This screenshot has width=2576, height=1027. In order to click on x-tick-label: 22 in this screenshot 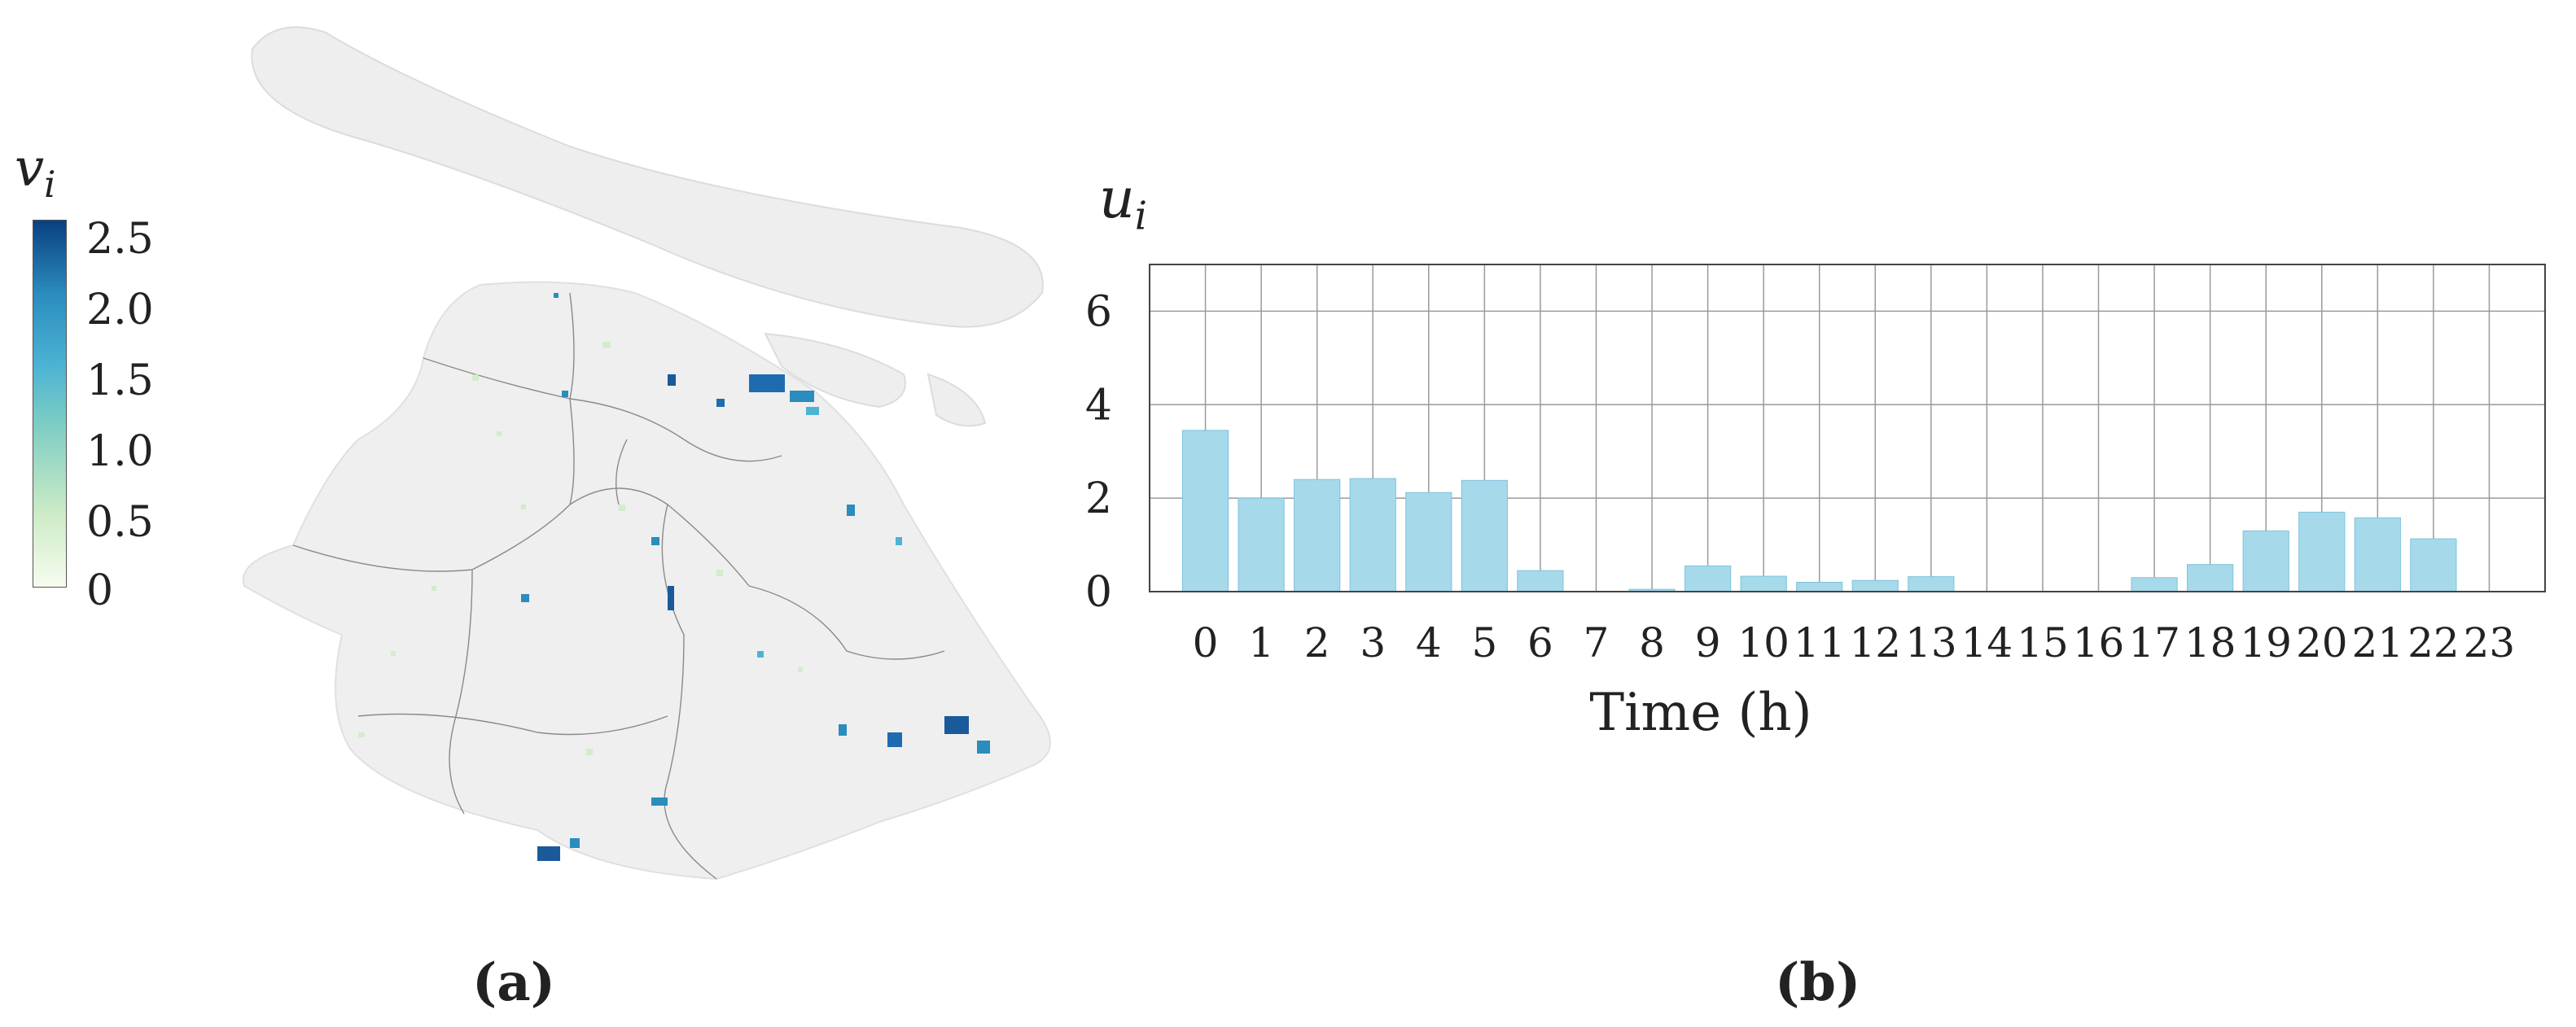, I will do `click(2433, 642)`.